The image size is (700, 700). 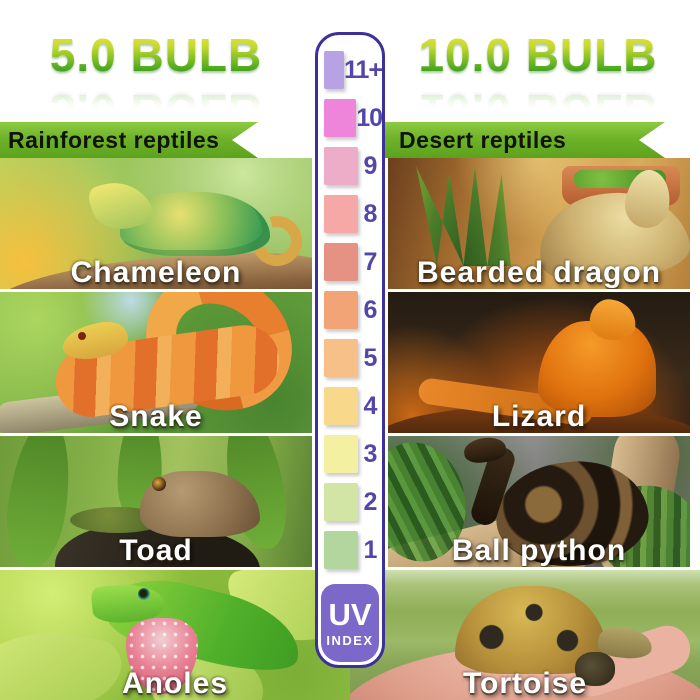 I want to click on uv-level-row: 11+, so click(x=353, y=70).